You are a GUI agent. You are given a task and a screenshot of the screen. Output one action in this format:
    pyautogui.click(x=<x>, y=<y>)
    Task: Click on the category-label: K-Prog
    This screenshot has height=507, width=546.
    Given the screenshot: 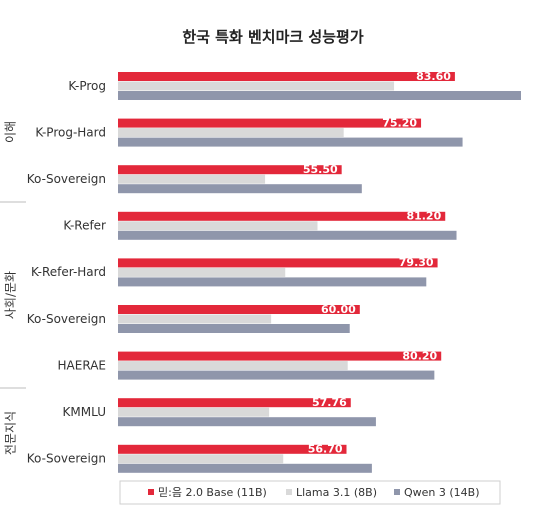 What is the action you would take?
    pyautogui.click(x=87, y=86)
    